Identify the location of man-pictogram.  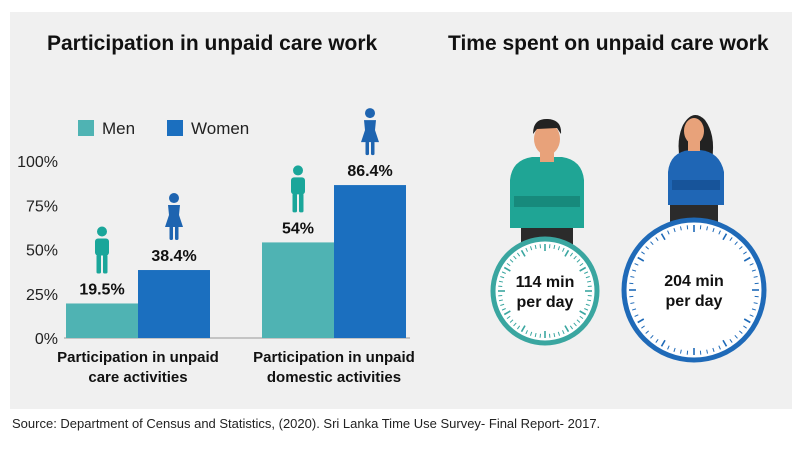
(102, 250).